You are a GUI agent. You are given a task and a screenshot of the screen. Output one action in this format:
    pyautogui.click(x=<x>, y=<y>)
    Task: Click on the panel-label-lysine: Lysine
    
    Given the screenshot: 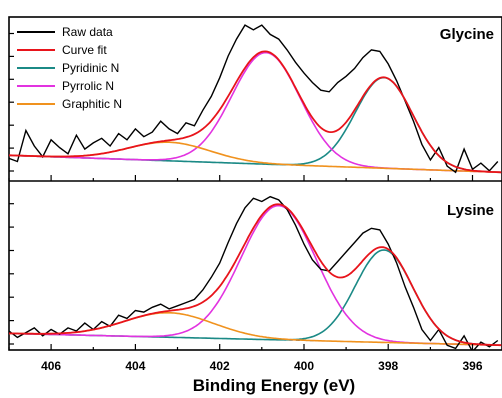 What is the action you would take?
    pyautogui.click(x=470, y=210)
    